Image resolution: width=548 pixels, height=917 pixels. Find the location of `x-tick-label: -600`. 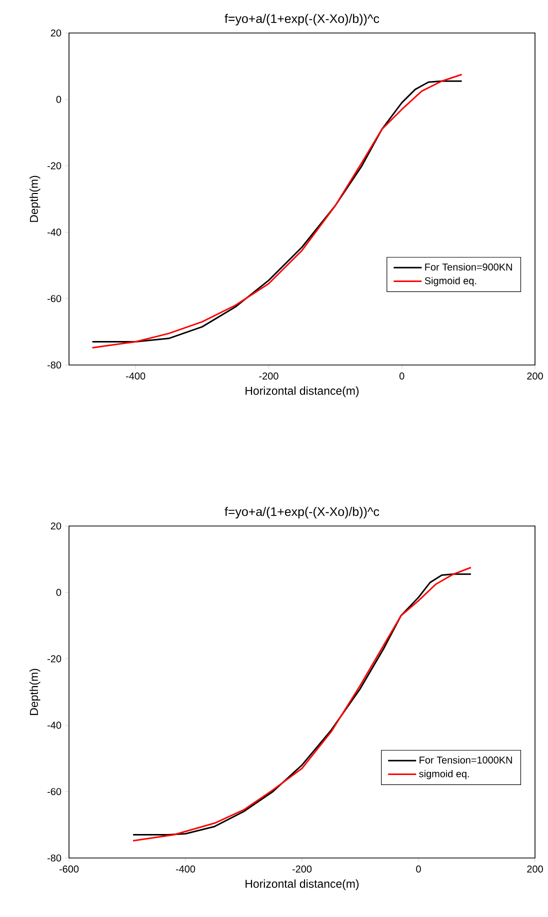

x-tick-label: -600 is located at coordinates (69, 869).